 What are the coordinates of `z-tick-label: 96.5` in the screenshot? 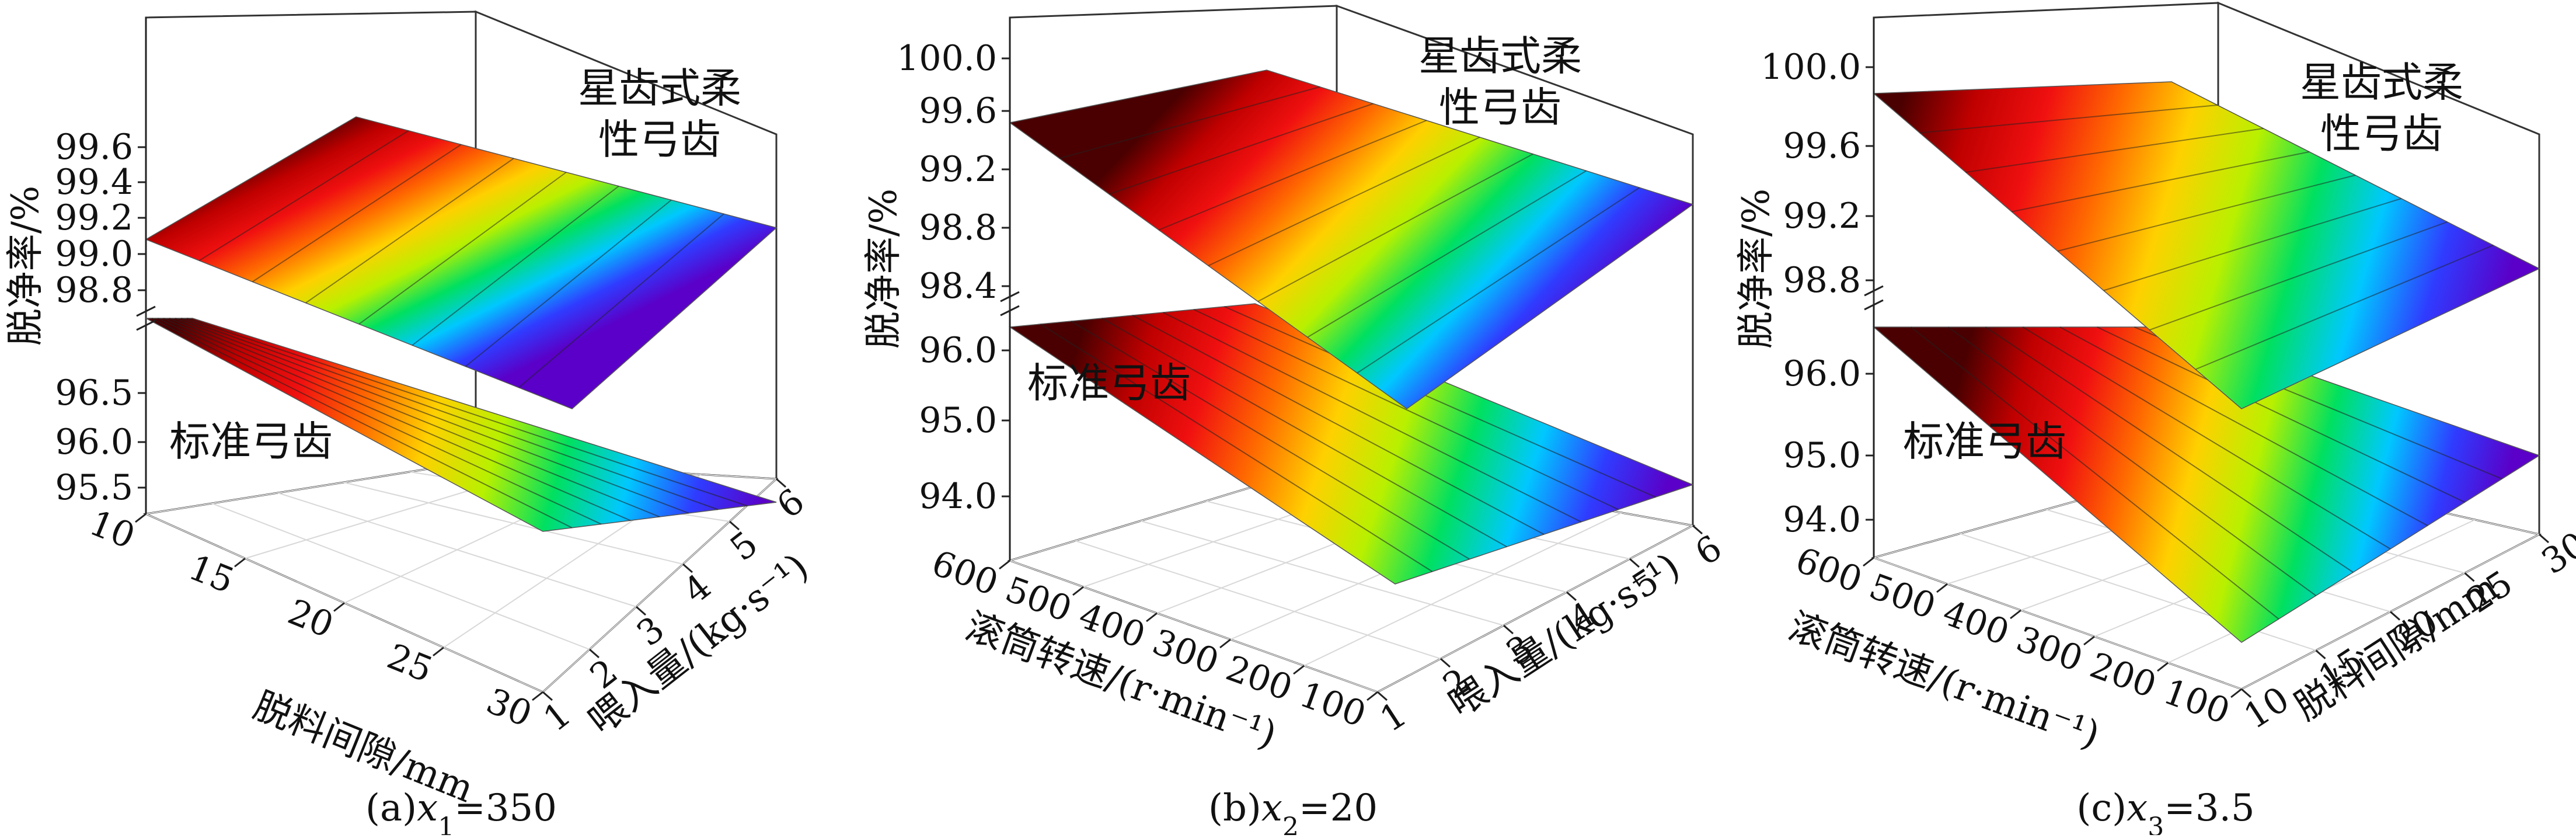 It's located at (94, 393).